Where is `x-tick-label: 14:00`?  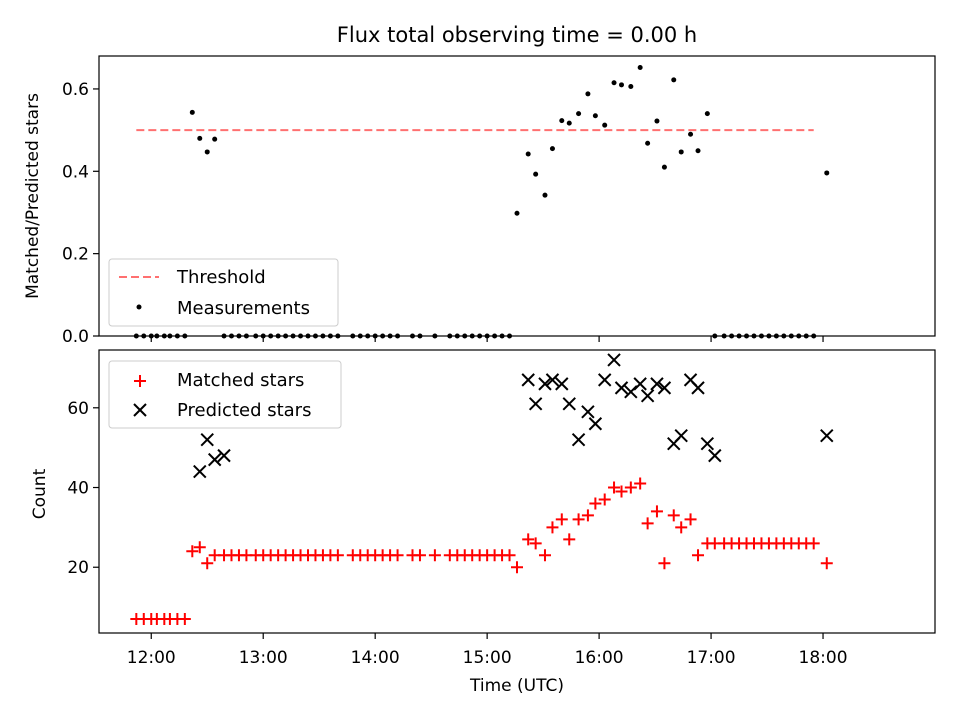 x-tick-label: 14:00 is located at coordinates (375, 658).